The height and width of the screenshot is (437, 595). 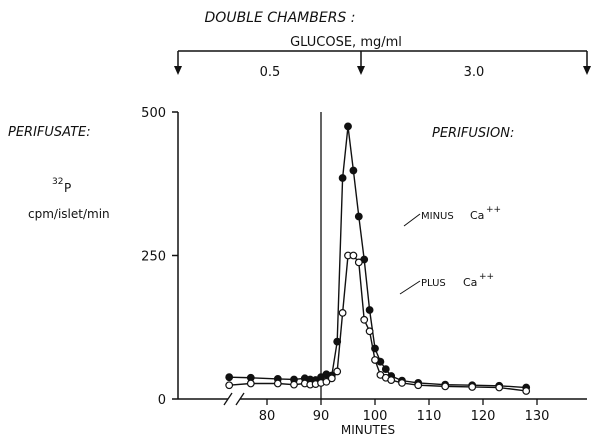 I want to click on isotope-symbol: P, so click(x=67, y=188).